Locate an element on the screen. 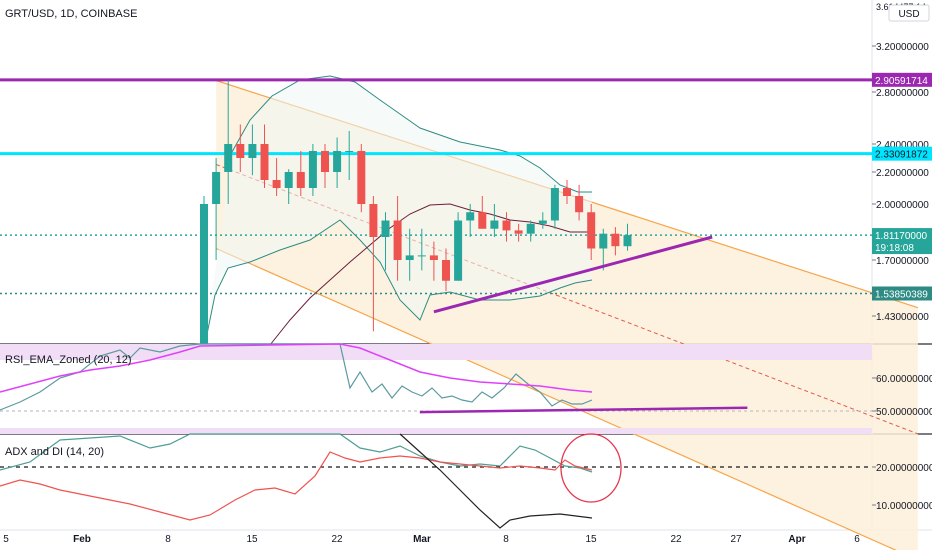 This screenshot has height=555, width=932. time-tick-label: 5 is located at coordinates (6, 539).